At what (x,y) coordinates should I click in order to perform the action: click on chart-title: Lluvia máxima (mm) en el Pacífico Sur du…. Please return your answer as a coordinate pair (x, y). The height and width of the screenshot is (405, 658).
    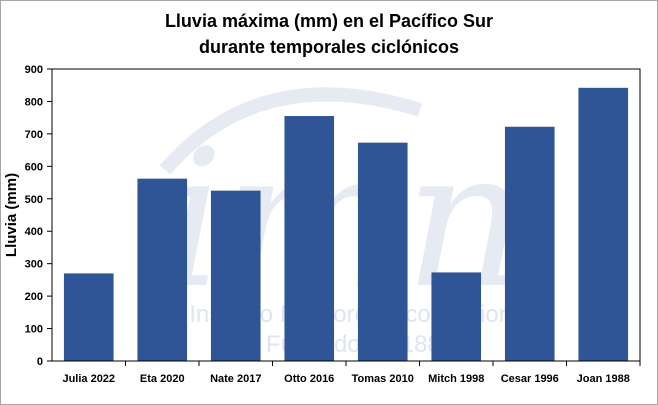
    Looking at the image, I should click on (329, 34).